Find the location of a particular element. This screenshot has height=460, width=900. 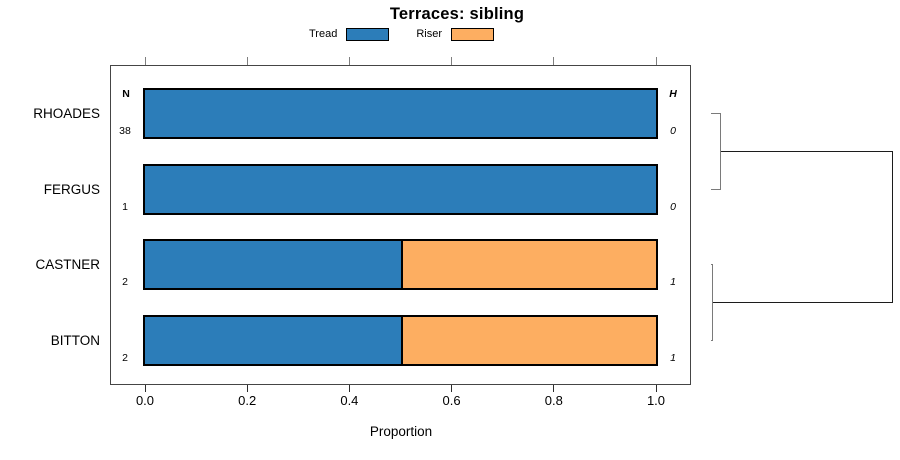

x-tick-label: 0.4 is located at coordinates (349, 400).